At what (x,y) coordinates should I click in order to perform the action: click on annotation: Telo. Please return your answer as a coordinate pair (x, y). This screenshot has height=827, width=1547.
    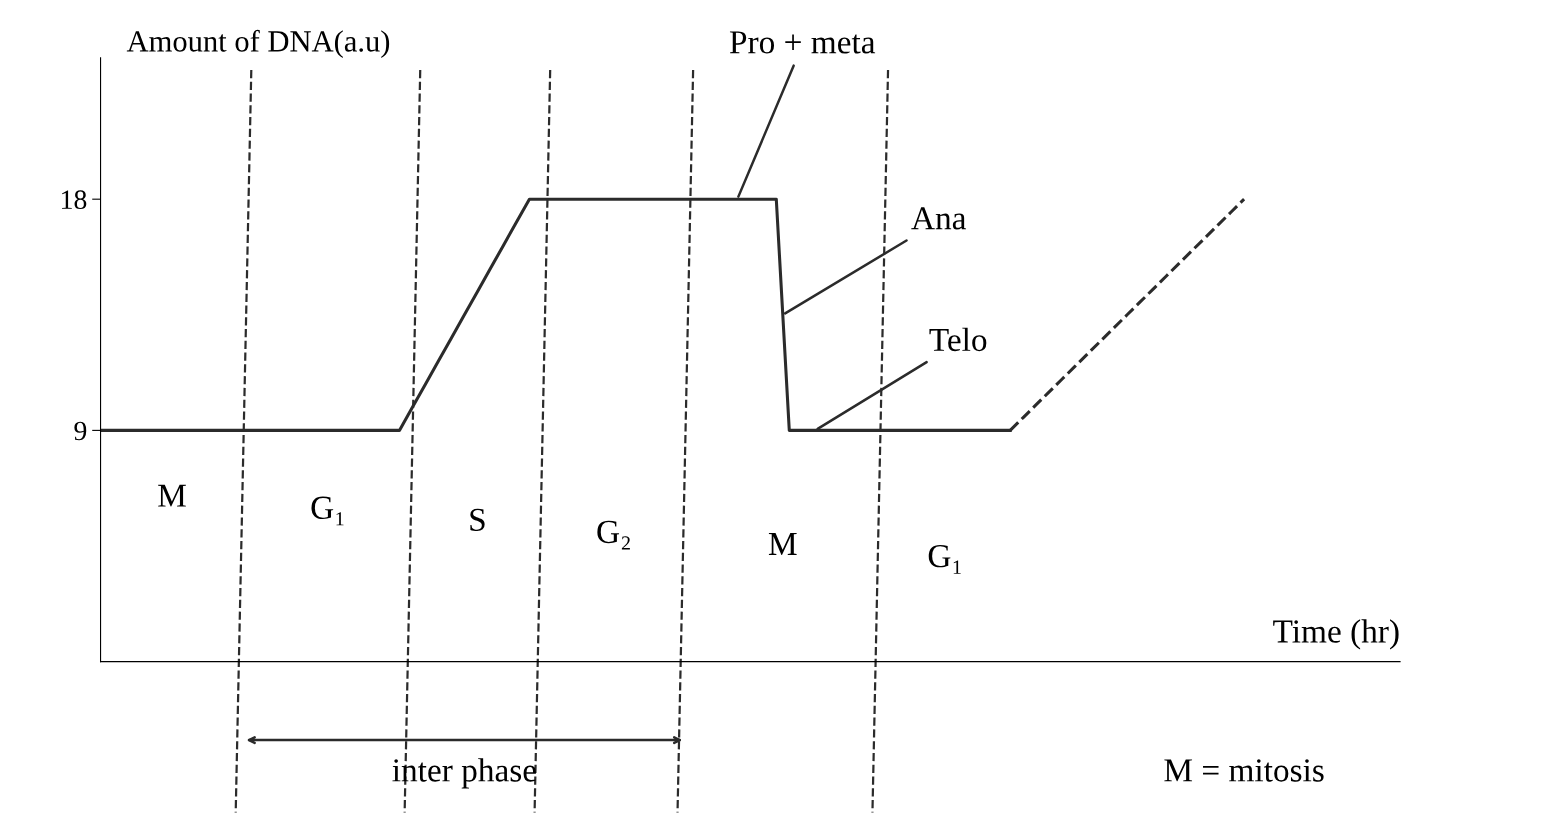
    Looking at the image, I should click on (958, 339).